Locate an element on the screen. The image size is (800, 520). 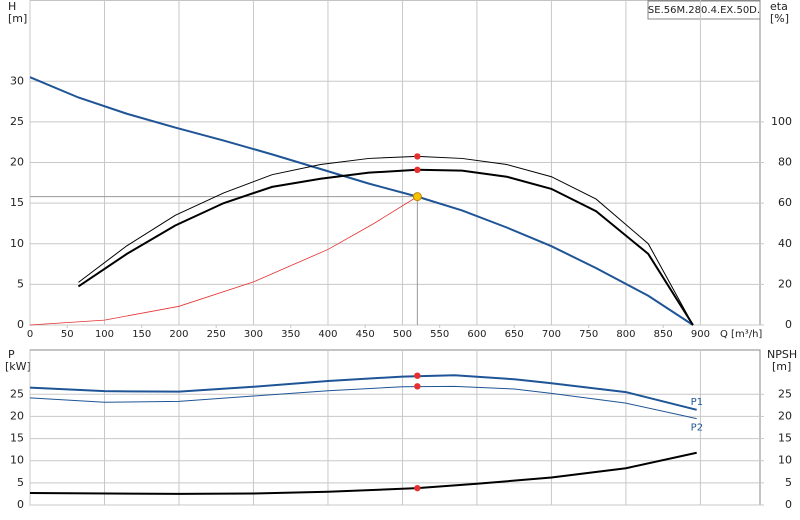
p-unit: [kW] is located at coordinates (18, 366).